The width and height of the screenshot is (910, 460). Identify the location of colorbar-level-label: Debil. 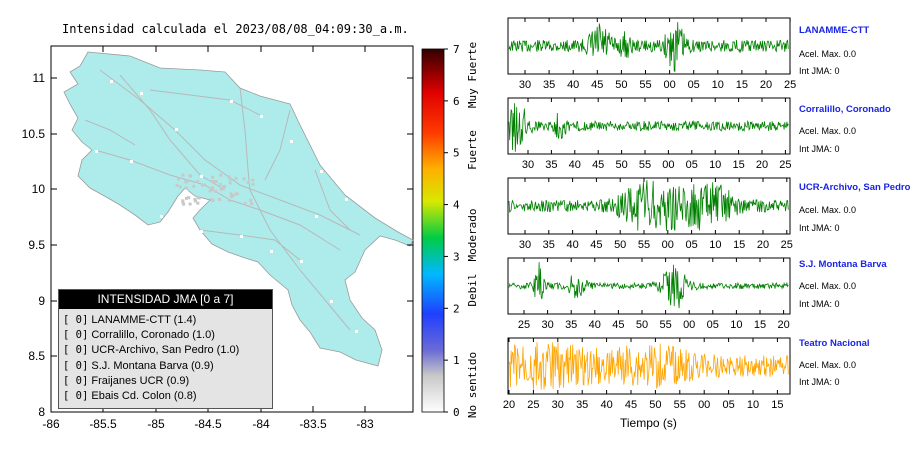
(472, 289).